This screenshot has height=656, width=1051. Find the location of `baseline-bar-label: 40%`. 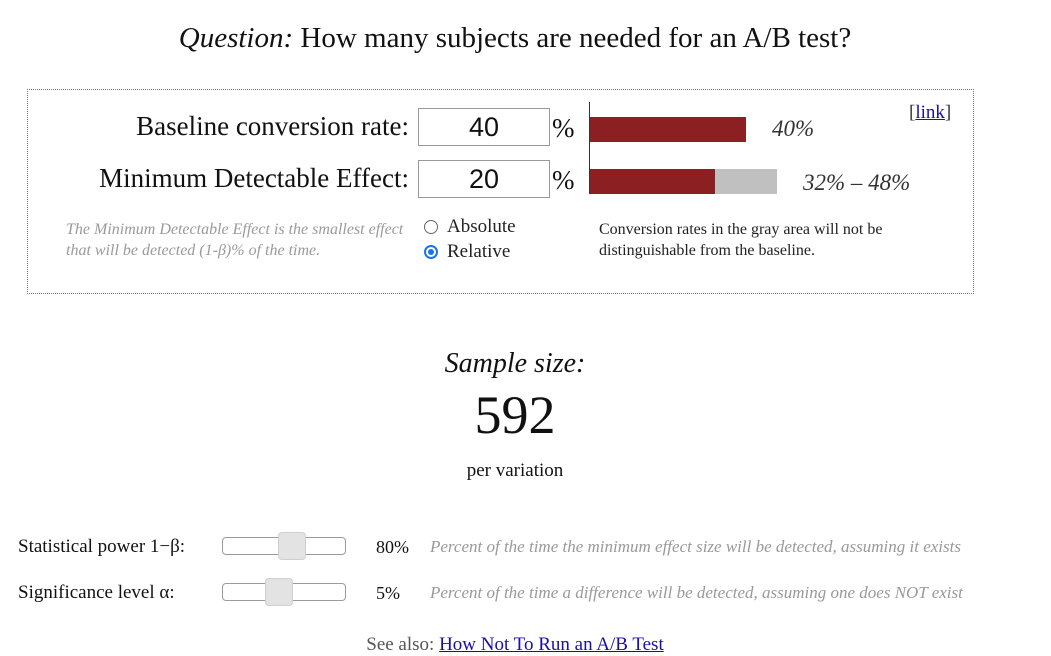

baseline-bar-label: 40% is located at coordinates (793, 128).